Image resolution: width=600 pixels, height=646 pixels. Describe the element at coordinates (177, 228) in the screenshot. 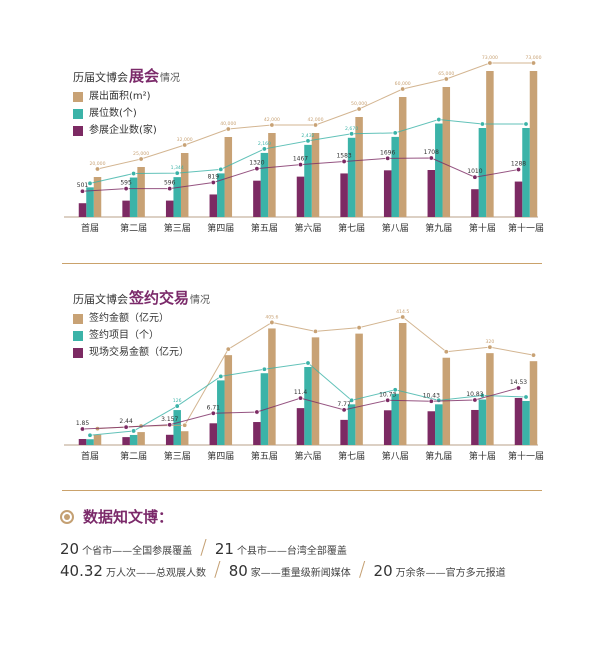

I see `x-tick-label: 第三届` at that location.